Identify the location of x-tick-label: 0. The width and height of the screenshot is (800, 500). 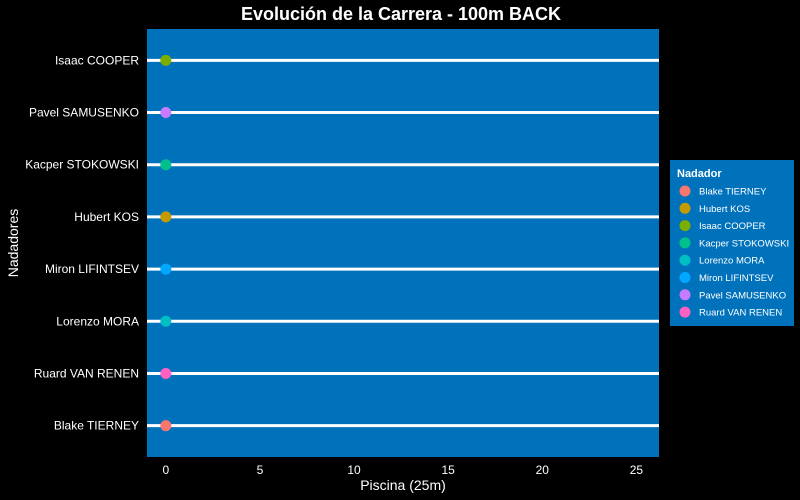
(165, 470).